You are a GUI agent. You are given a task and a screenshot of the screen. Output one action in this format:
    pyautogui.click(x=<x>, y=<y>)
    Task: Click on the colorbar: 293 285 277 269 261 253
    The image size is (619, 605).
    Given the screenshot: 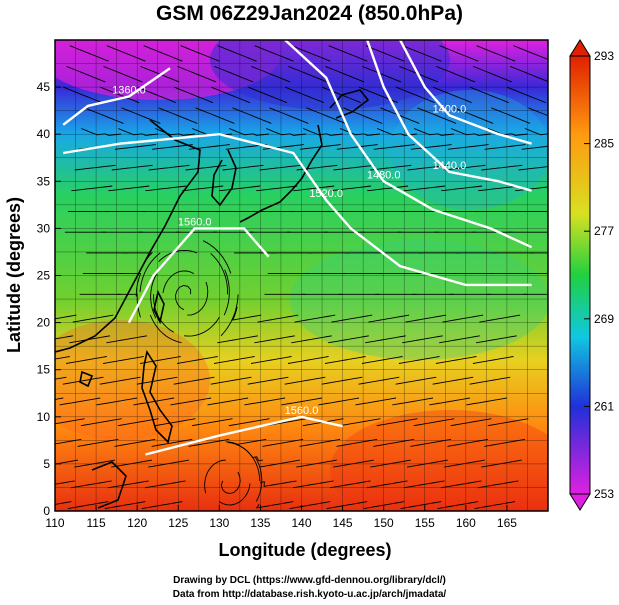 What is the action you would take?
    pyautogui.click(x=591, y=275)
    